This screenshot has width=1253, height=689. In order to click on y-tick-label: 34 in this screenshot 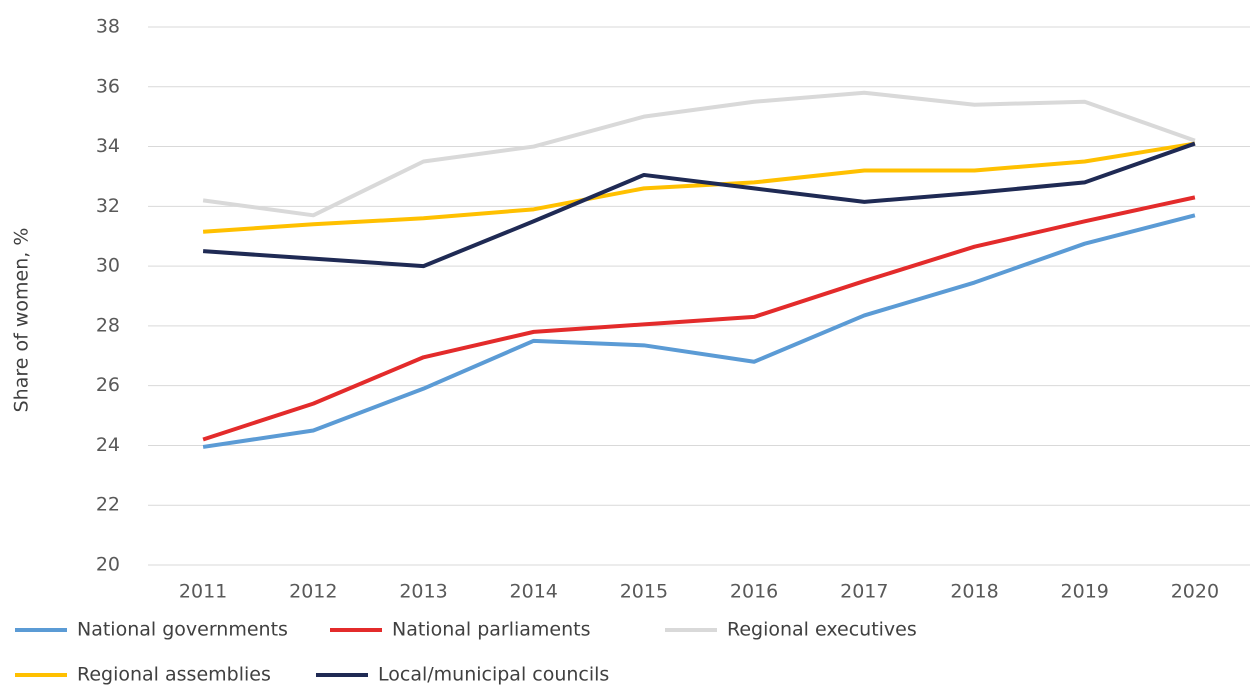, I will do `click(108, 146)`.